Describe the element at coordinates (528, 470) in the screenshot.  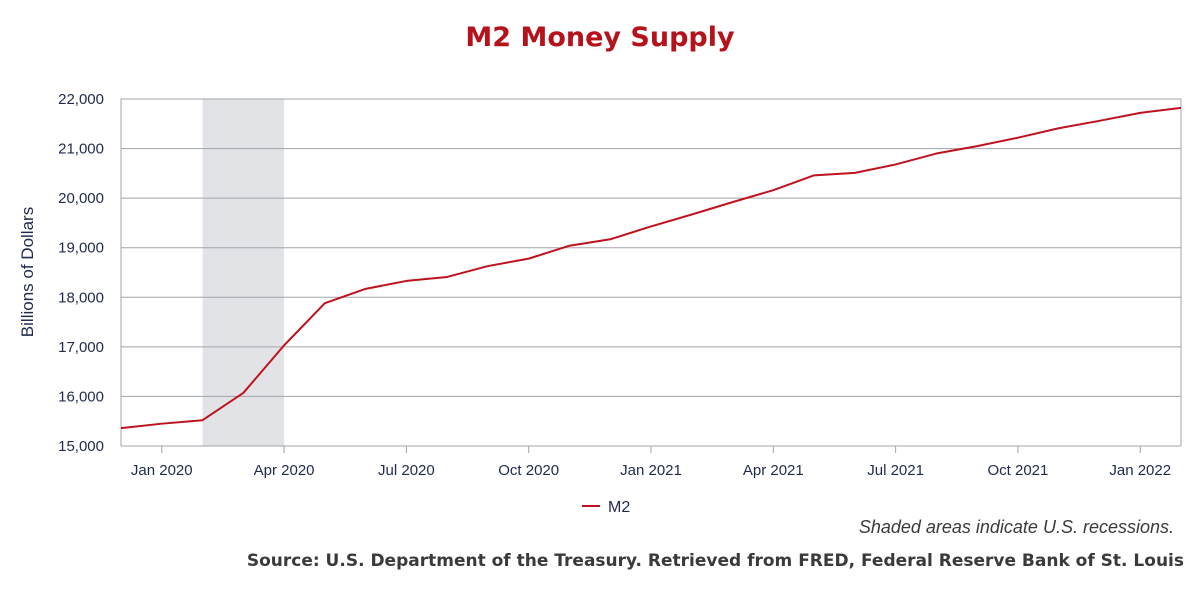
I see `x-tick-label: Oct 2020` at that location.